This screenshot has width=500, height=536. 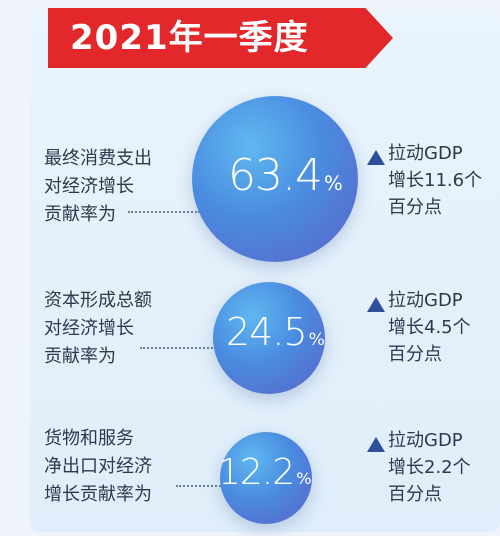 I want to click on consumption-label: 最终消费支出 对经济增长 贡献率为, so click(x=98, y=187).